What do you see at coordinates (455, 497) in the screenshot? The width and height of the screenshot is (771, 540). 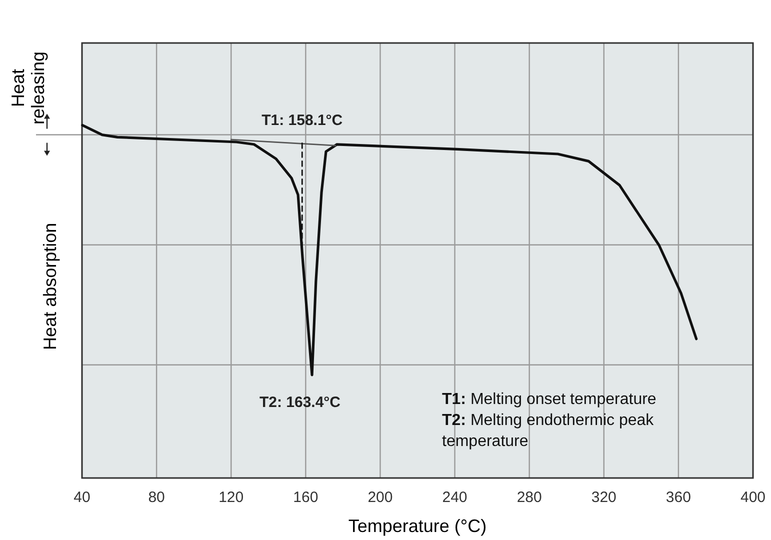 I see `x-tick-label: 240` at bounding box center [455, 497].